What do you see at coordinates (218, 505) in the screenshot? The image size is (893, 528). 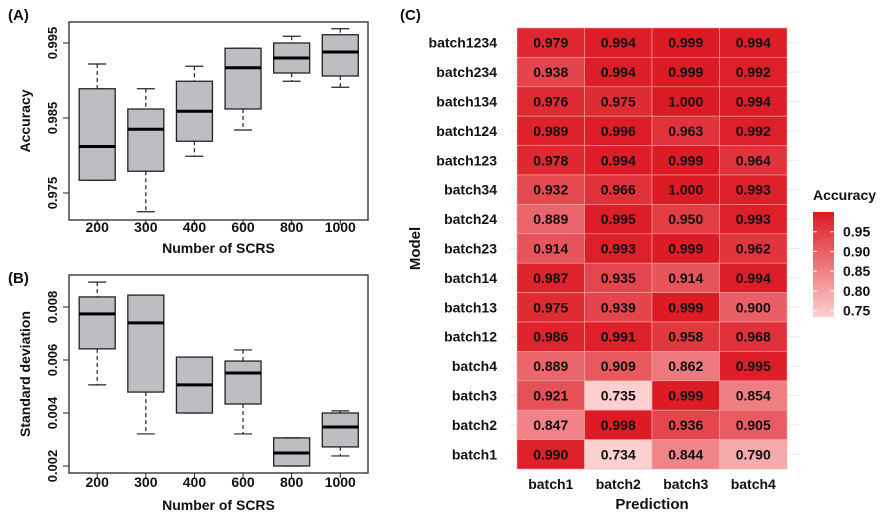 I see `x-axis-label: Number of SCRS` at bounding box center [218, 505].